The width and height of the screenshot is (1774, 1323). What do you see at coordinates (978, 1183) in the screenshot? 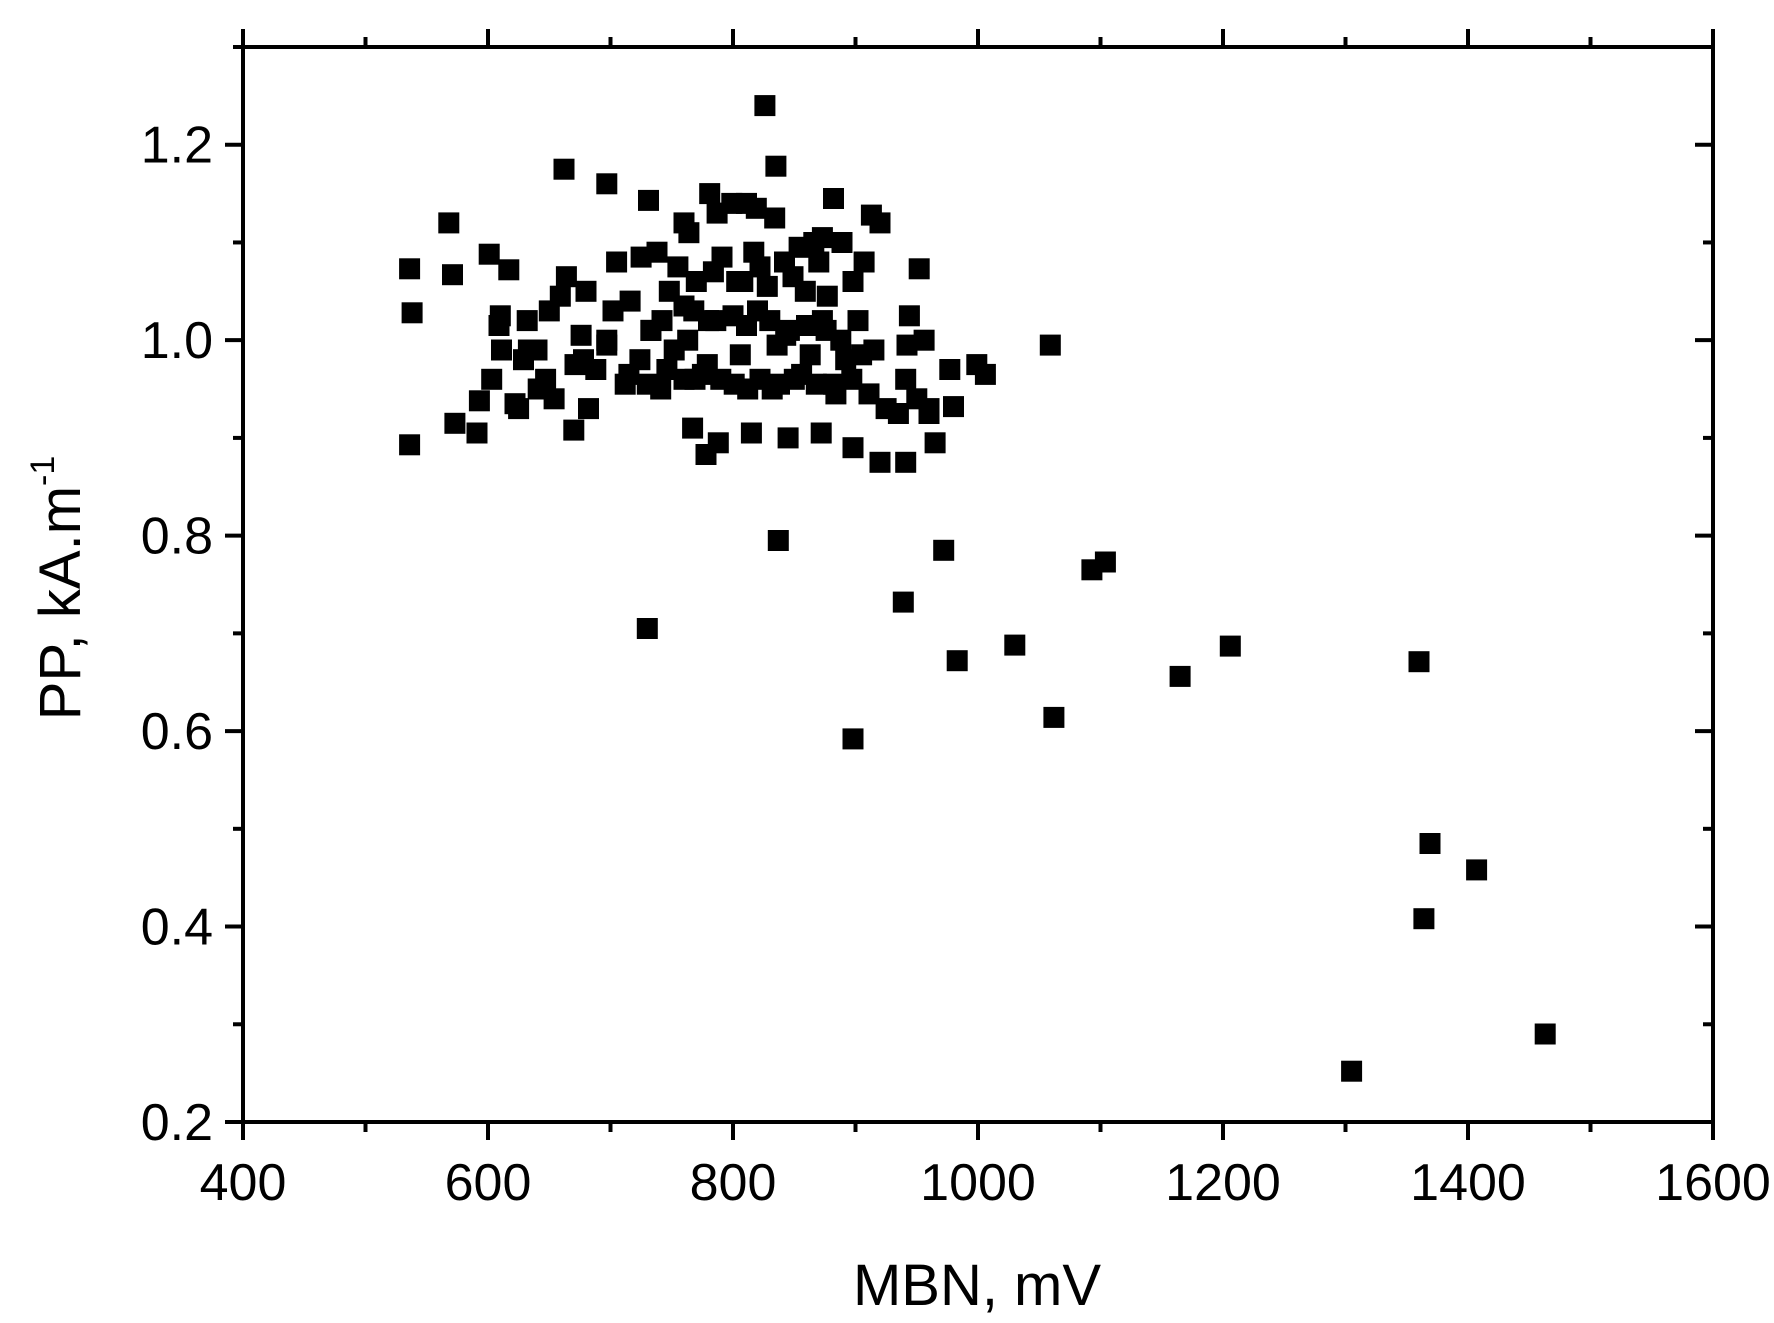
I see `x-tick-label: 1000` at bounding box center [978, 1183].